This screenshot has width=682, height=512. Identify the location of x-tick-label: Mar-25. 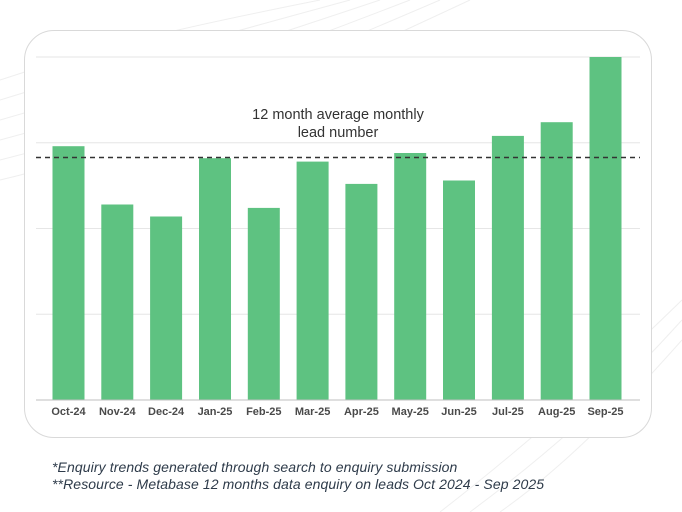
(312, 412).